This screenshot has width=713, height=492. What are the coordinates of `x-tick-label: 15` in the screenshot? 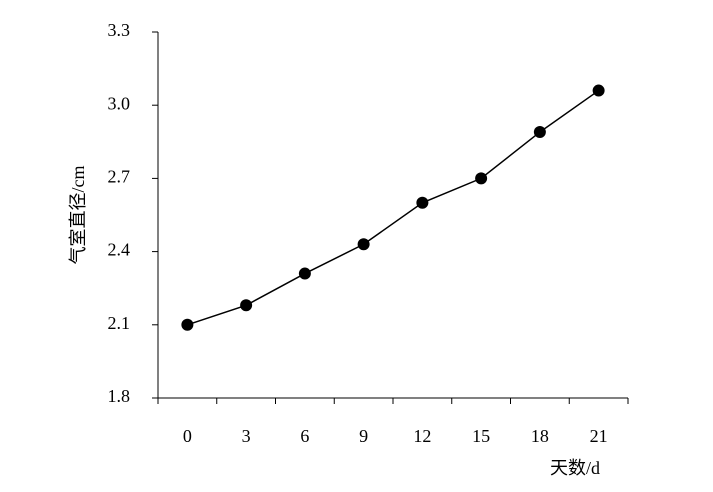 It's located at (481, 436).